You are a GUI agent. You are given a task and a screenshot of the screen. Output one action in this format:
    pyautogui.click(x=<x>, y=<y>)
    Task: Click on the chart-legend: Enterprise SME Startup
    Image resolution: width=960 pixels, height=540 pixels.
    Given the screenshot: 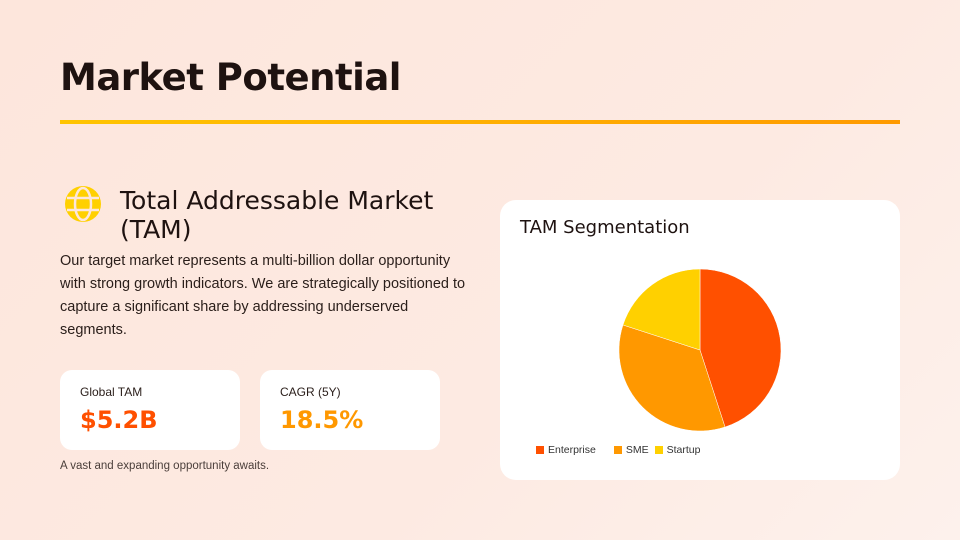 What is the action you would take?
    pyautogui.click(x=627, y=450)
    